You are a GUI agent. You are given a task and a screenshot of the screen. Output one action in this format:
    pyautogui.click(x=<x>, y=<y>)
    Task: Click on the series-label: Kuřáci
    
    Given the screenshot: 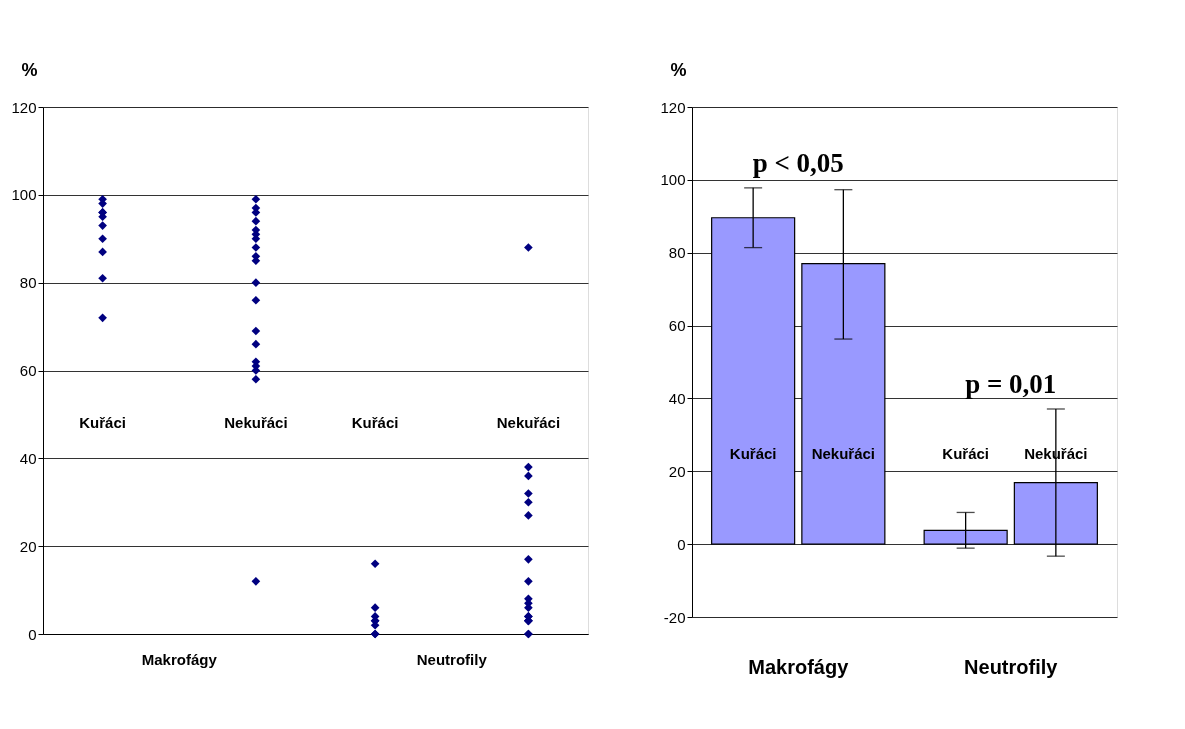 What is the action you would take?
    pyautogui.click(x=753, y=453)
    